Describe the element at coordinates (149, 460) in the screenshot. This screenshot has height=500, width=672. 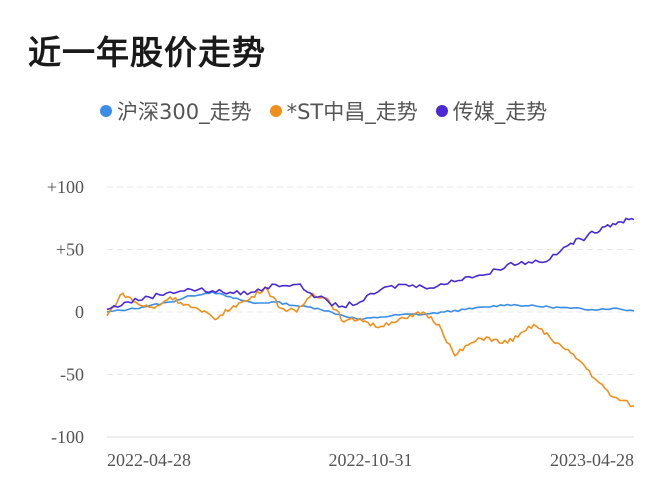
I see `x-tick-label: 2022-04-28` at that location.